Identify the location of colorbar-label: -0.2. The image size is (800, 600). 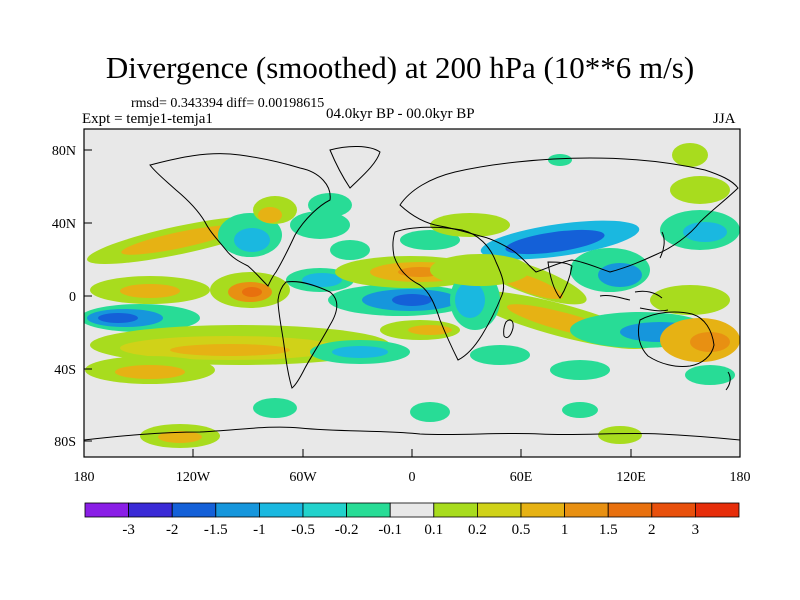
(347, 530).